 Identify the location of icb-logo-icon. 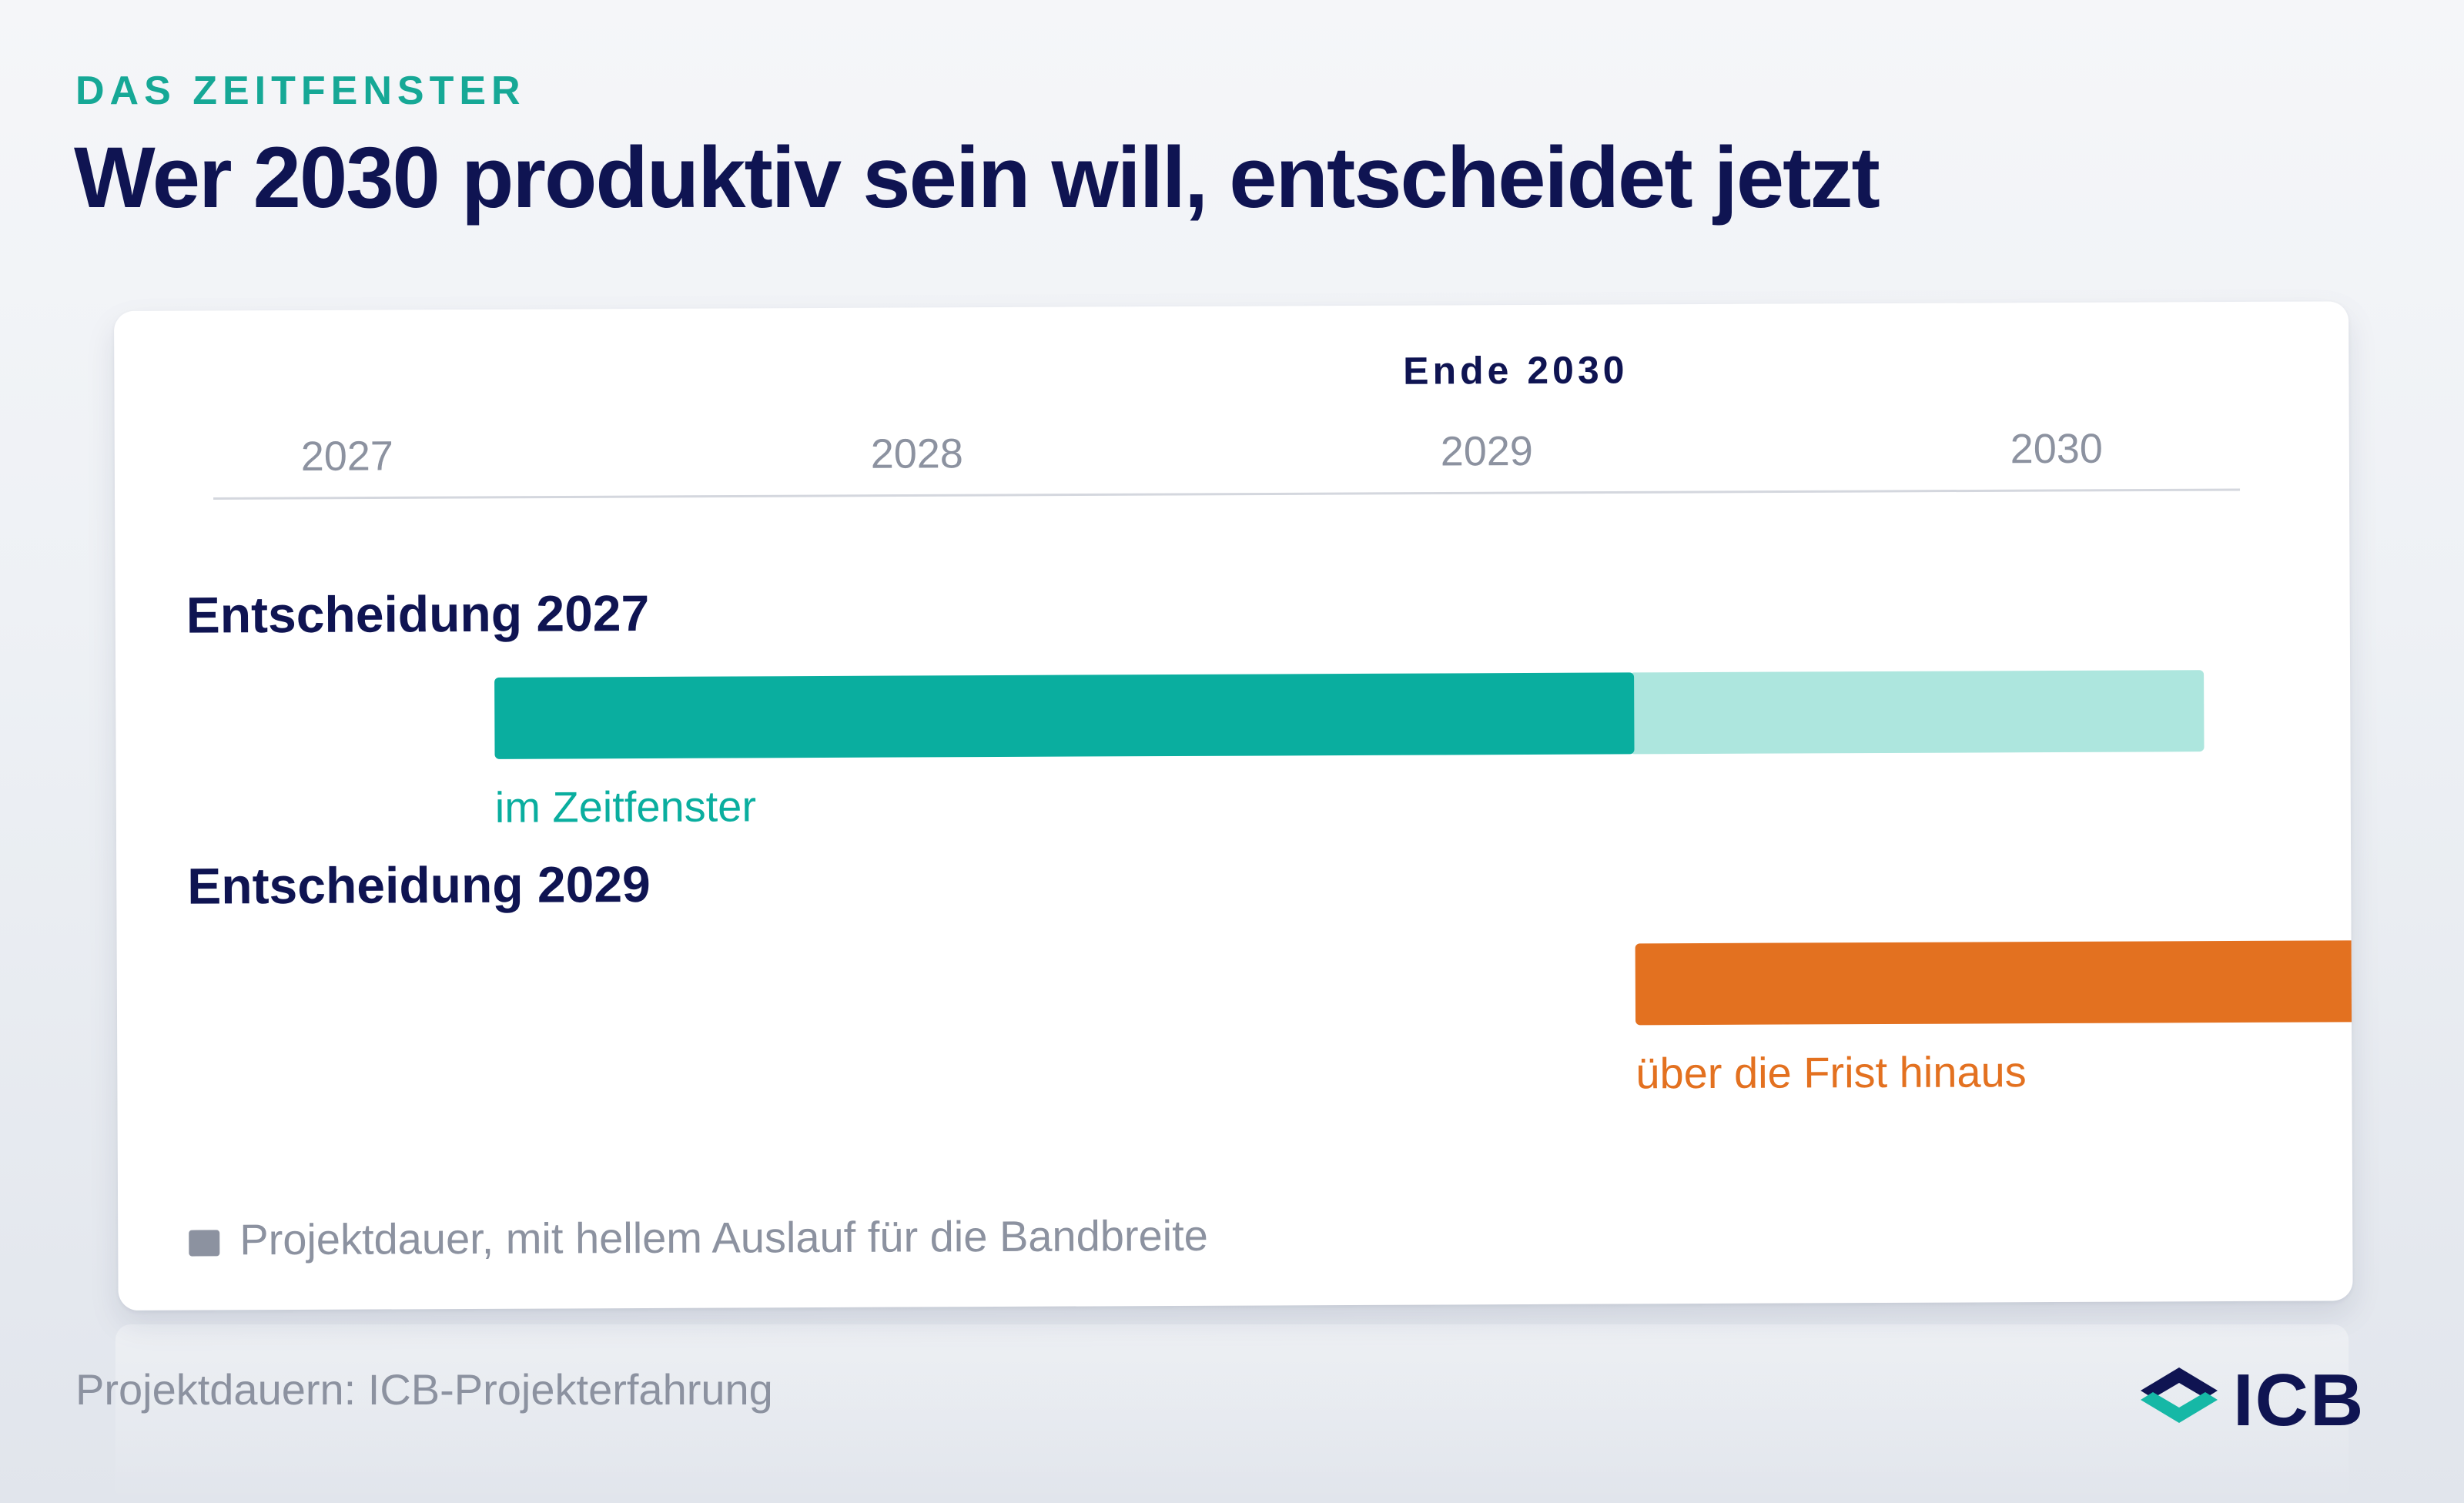
(2179, 1395).